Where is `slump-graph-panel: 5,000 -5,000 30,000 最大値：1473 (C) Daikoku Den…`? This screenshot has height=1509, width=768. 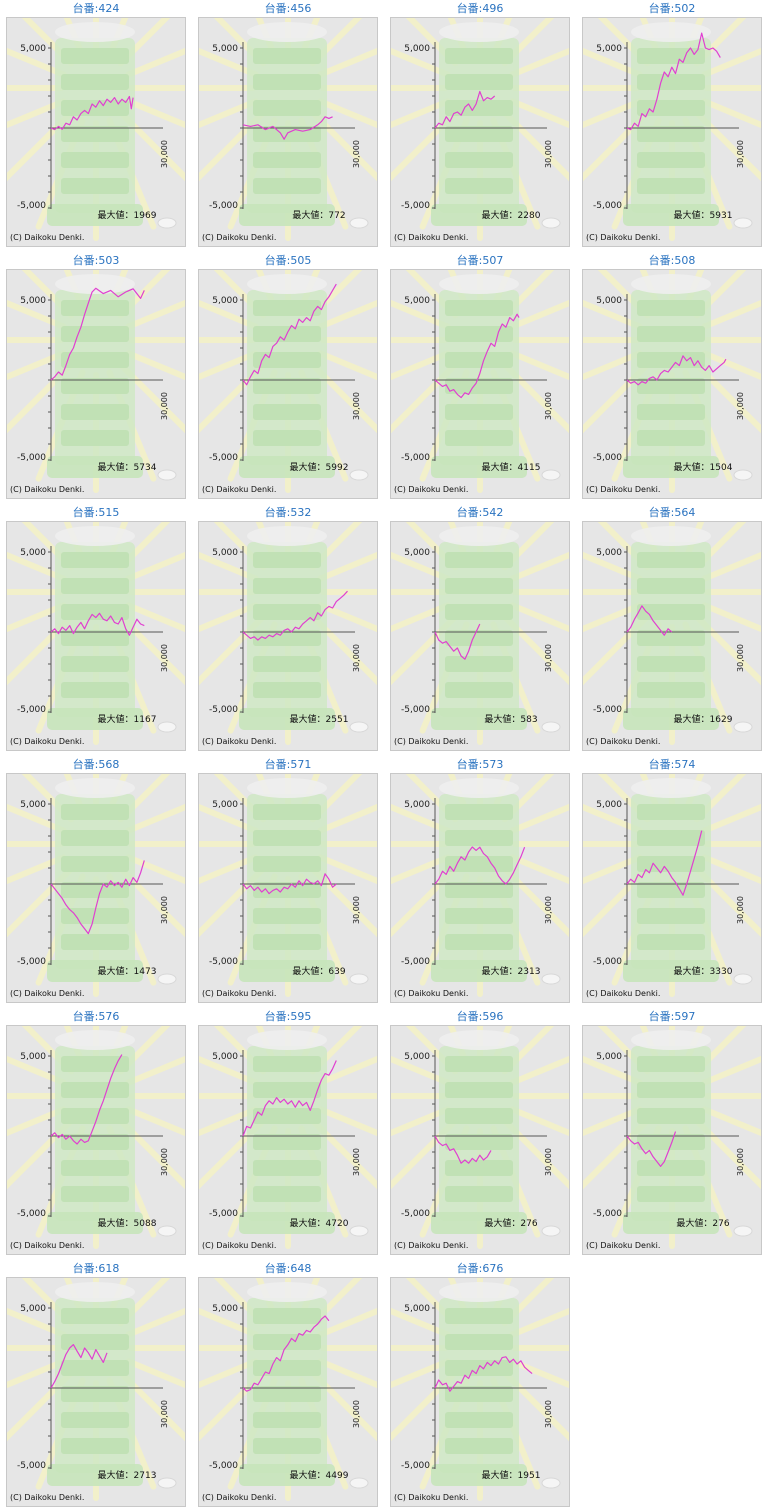
slump-graph-panel: 5,000 -5,000 30,000 最大値：1473 (C) Daikoku Den… is located at coordinates (96, 888).